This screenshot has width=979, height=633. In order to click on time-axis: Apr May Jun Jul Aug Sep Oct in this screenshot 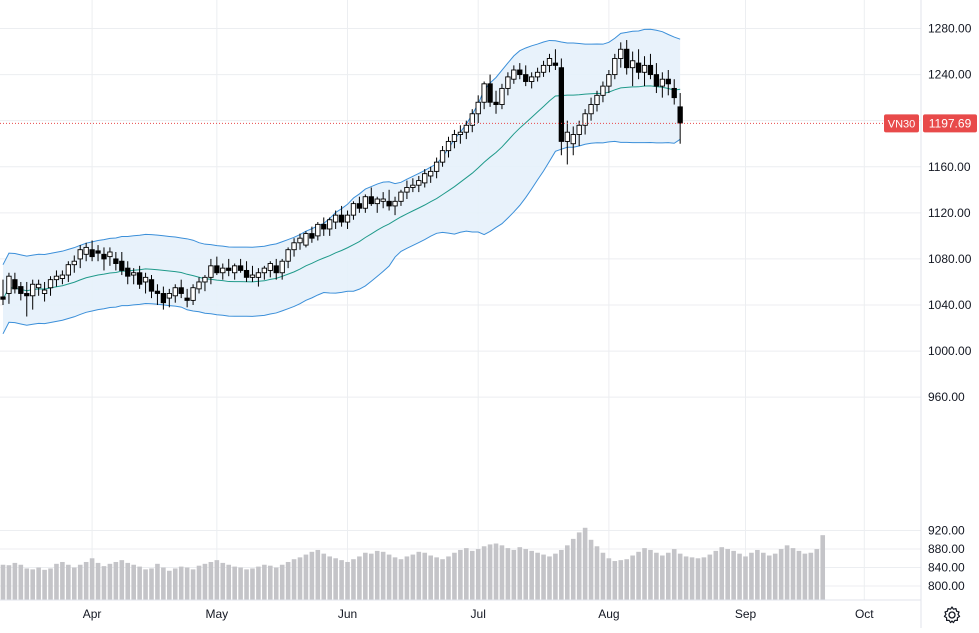, I will do `click(479, 614)`.